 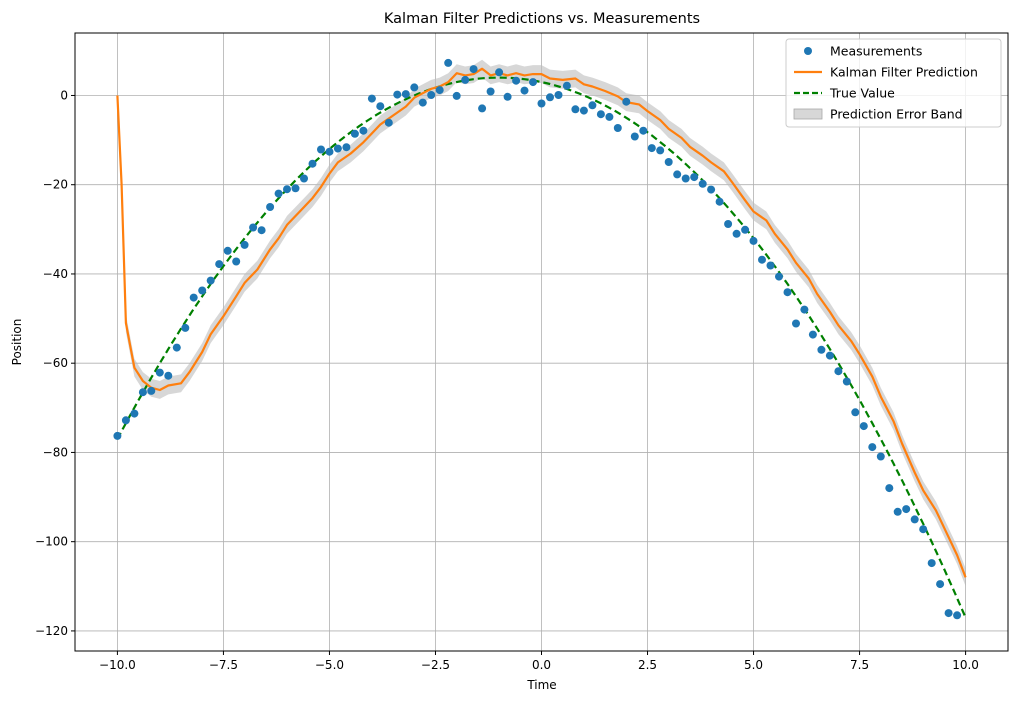 I want to click on legend-label-error-band: Prediction Error Band, so click(x=896, y=114).